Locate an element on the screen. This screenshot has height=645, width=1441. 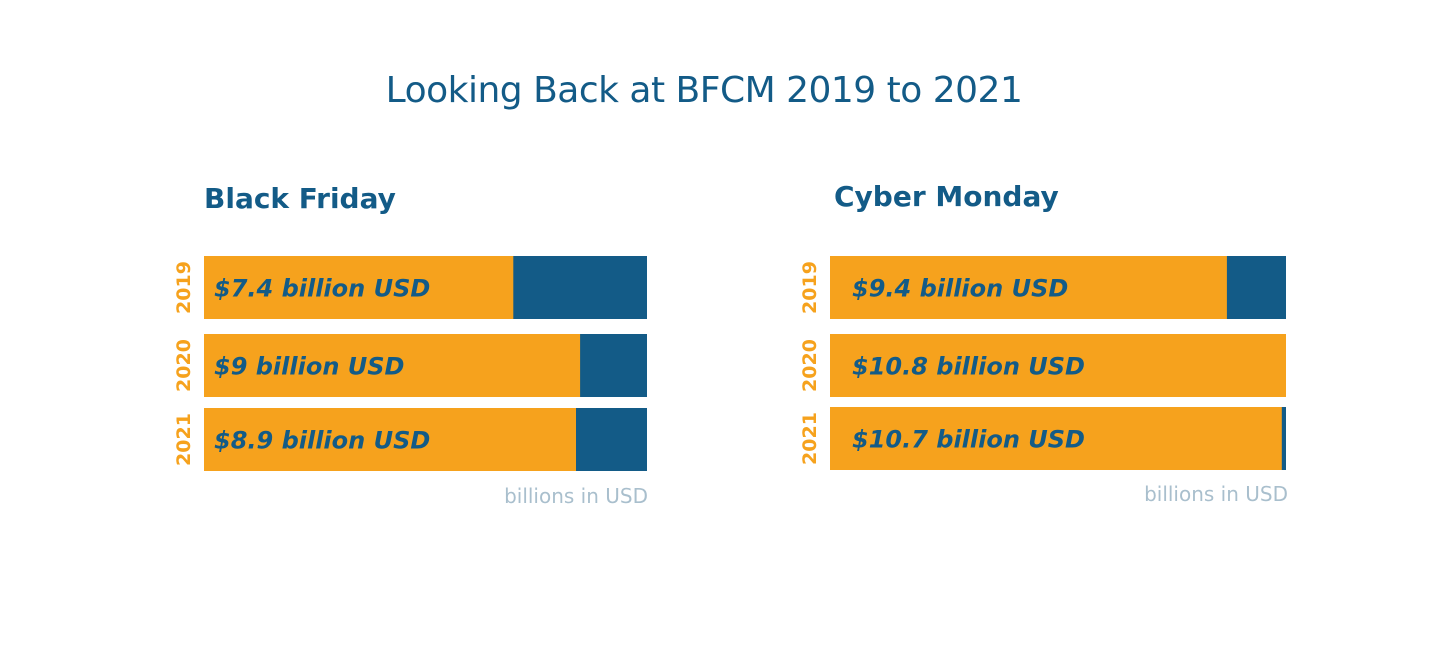
cyber-monday-bar-2021 is located at coordinates (1056, 438).